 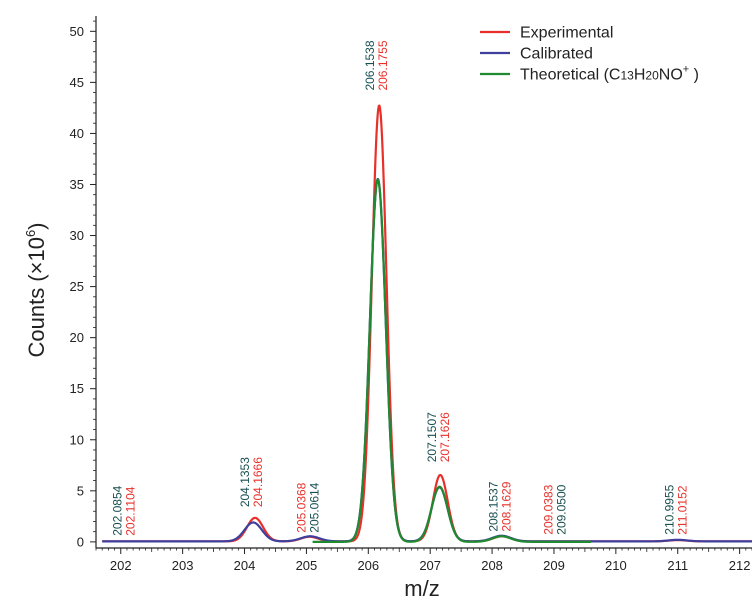 What do you see at coordinates (77, 82) in the screenshot?
I see `y-tick-label: 45` at bounding box center [77, 82].